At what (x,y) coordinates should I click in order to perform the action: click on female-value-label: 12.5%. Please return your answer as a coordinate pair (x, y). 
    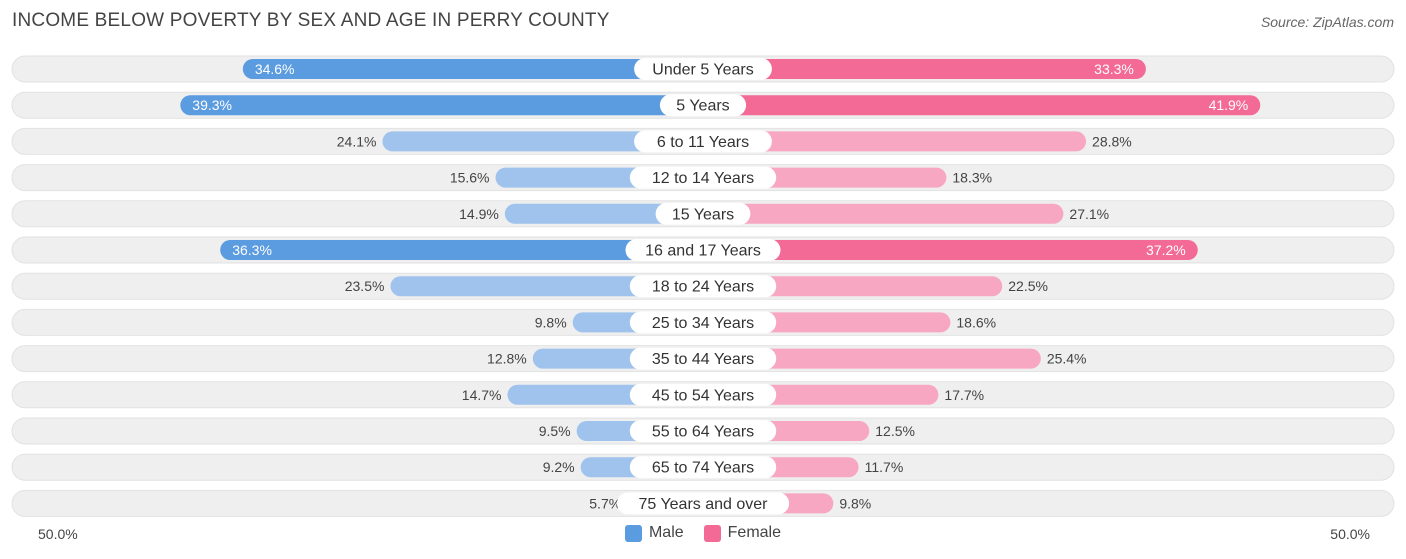
    Looking at the image, I should click on (895, 431).